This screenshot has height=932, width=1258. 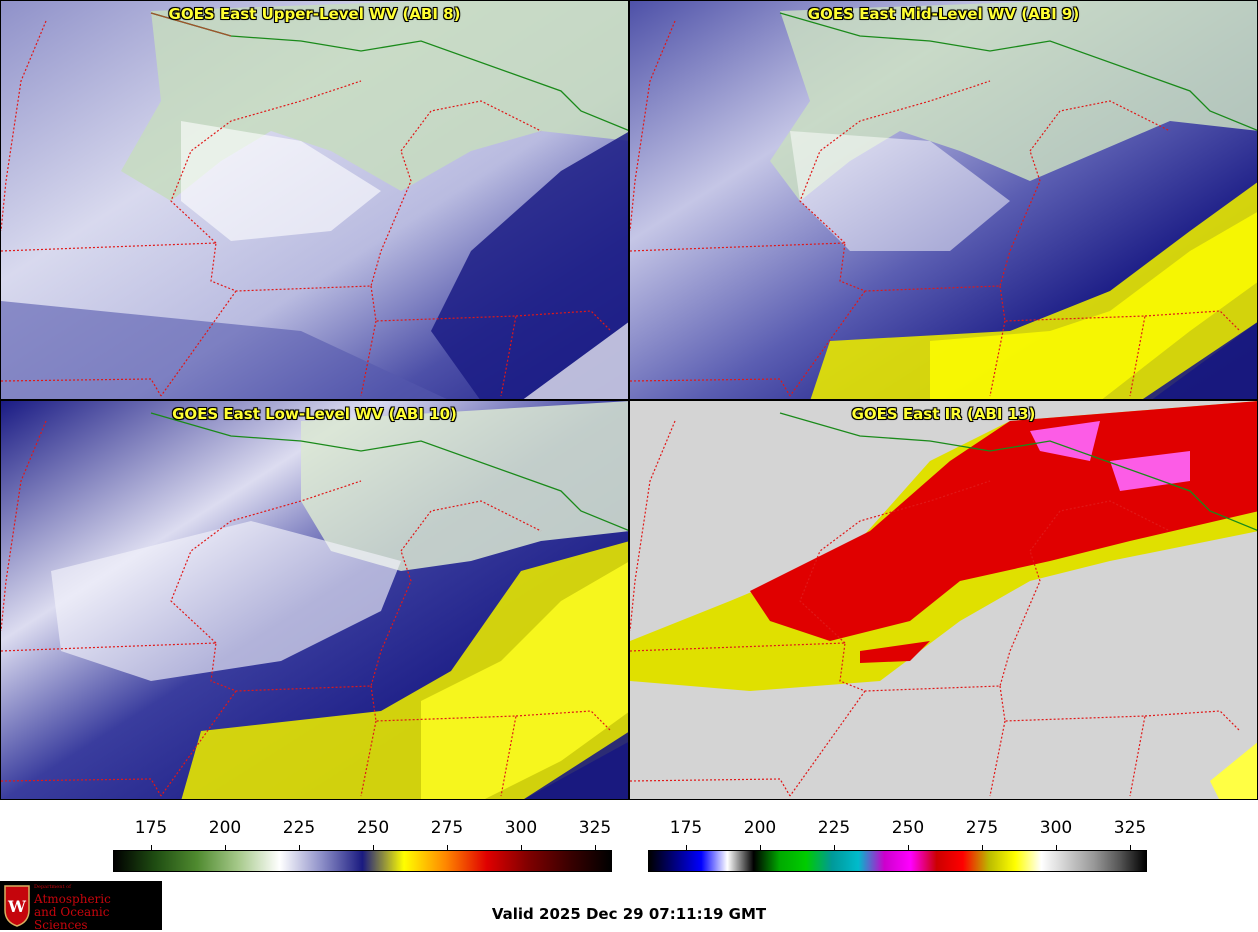 What do you see at coordinates (72, 918) in the screenshot?
I see `logo-line-2: and Oceanic Sciences` at bounding box center [72, 918].